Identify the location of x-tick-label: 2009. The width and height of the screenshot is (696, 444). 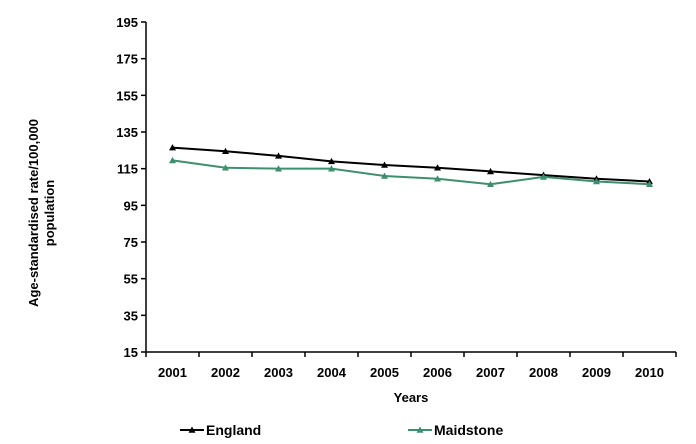
(596, 372).